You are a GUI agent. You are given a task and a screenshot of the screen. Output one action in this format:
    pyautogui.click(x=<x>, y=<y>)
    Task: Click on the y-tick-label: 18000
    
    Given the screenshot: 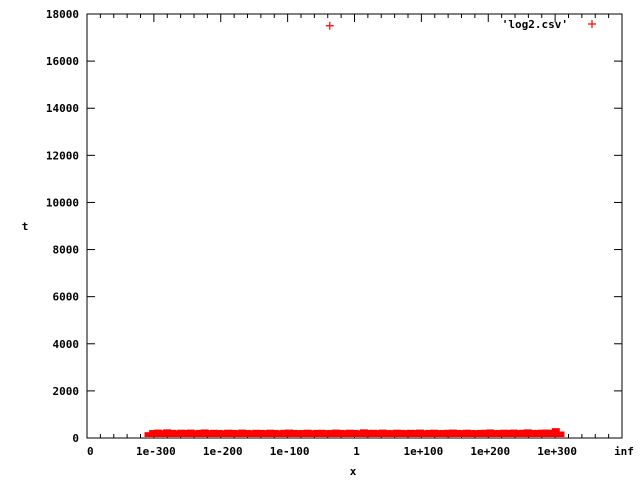 What is the action you would take?
    pyautogui.click(x=62, y=14)
    